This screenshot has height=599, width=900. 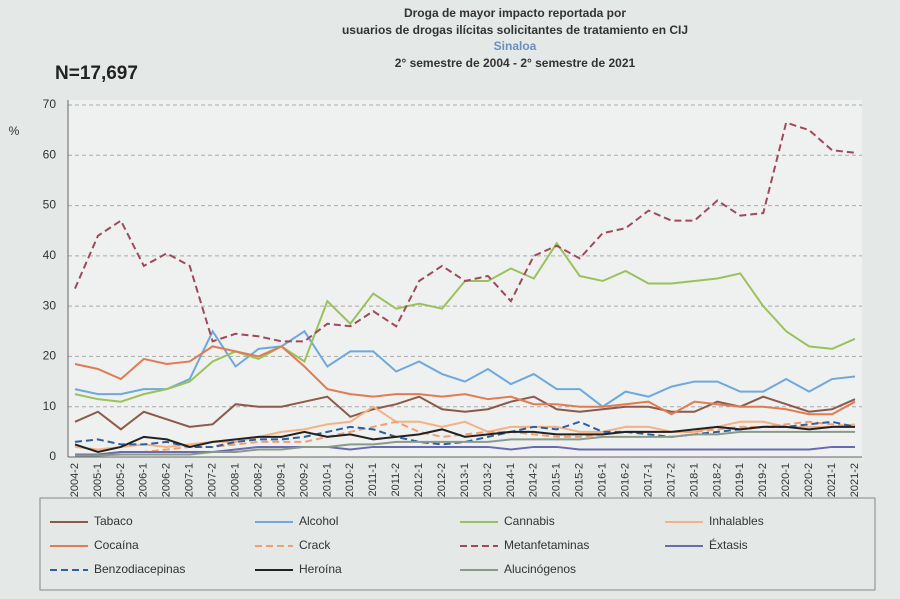 I want to click on chart-title: Droga de mayor impacto reportada por, so click(x=515, y=13).